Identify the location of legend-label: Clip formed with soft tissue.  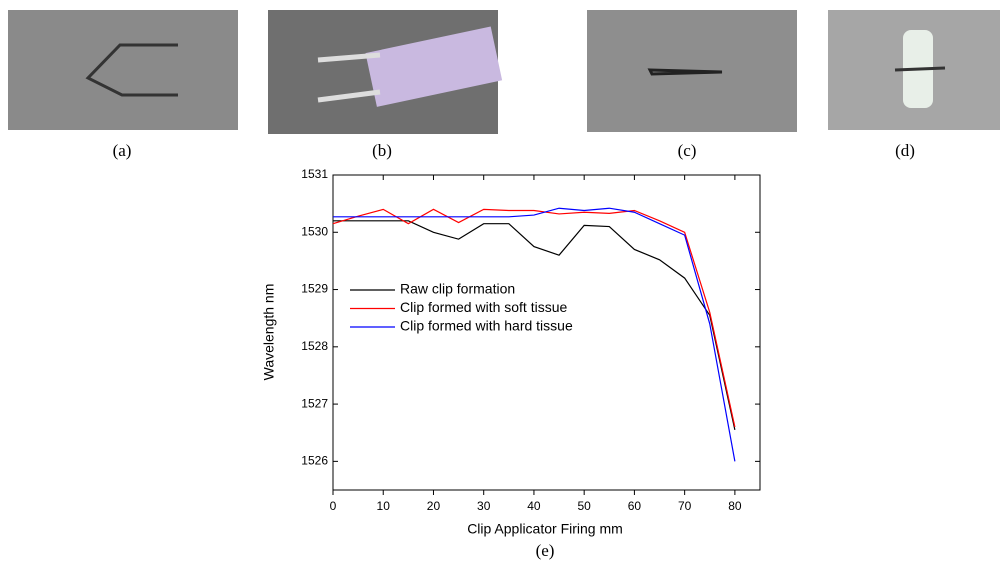
(483, 307).